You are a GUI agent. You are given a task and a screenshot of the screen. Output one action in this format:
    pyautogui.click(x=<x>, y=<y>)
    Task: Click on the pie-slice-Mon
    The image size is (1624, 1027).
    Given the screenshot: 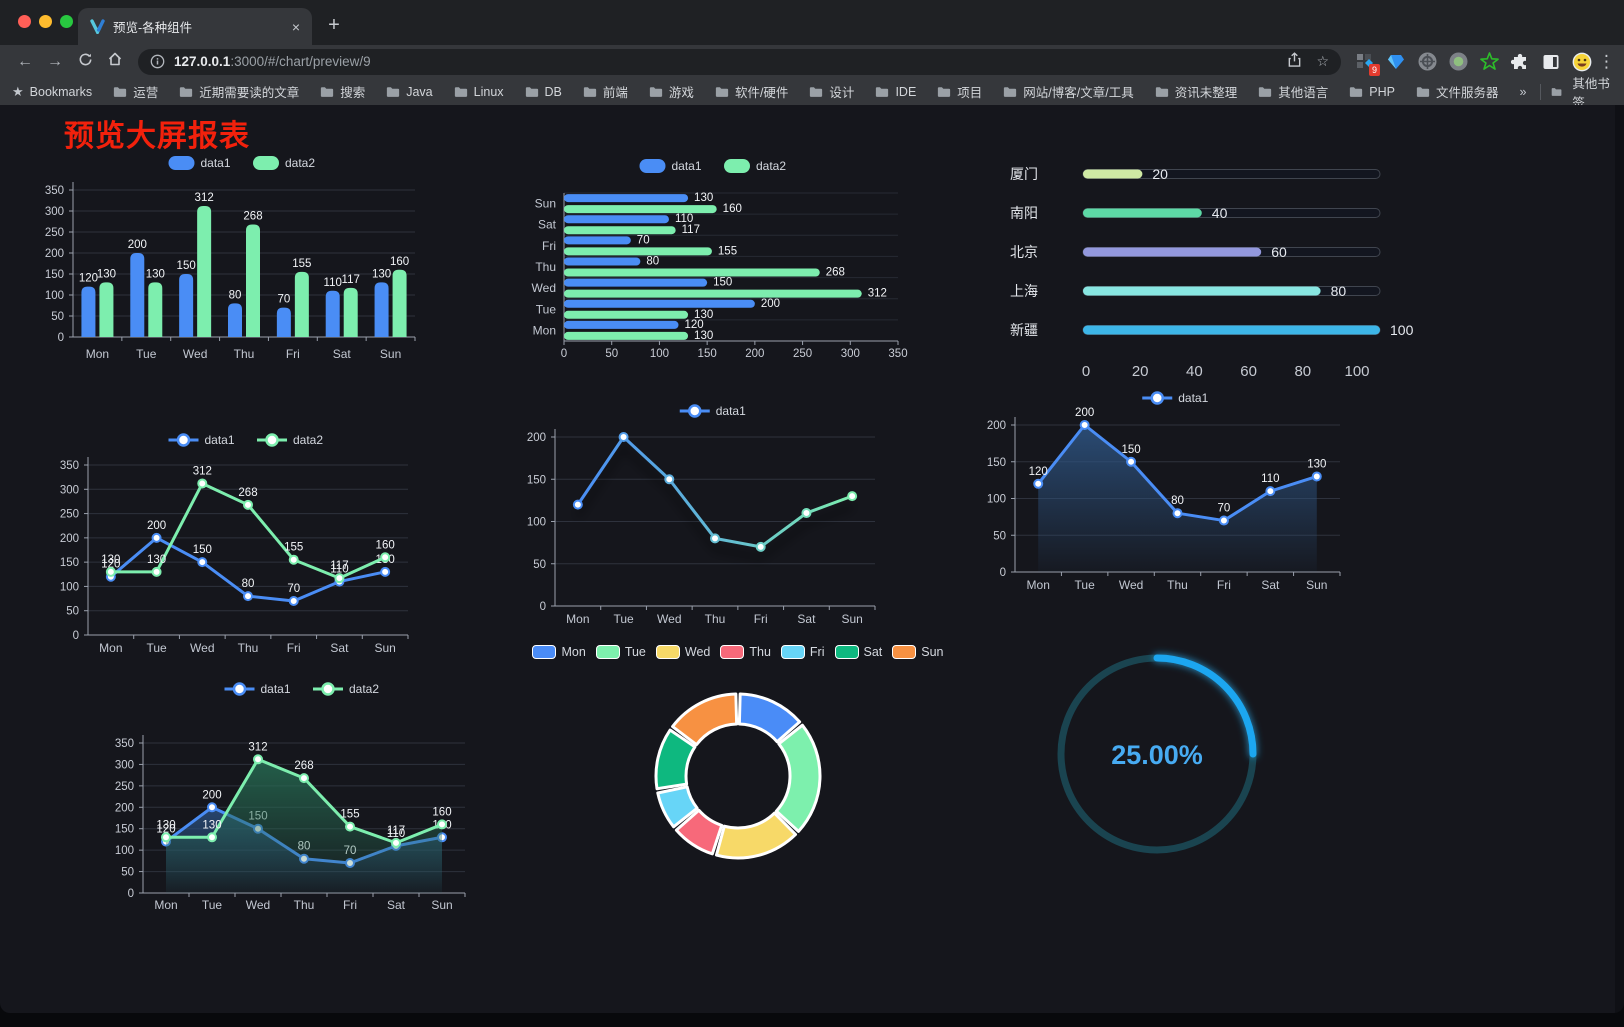 What is the action you would take?
    pyautogui.click(x=769, y=718)
    